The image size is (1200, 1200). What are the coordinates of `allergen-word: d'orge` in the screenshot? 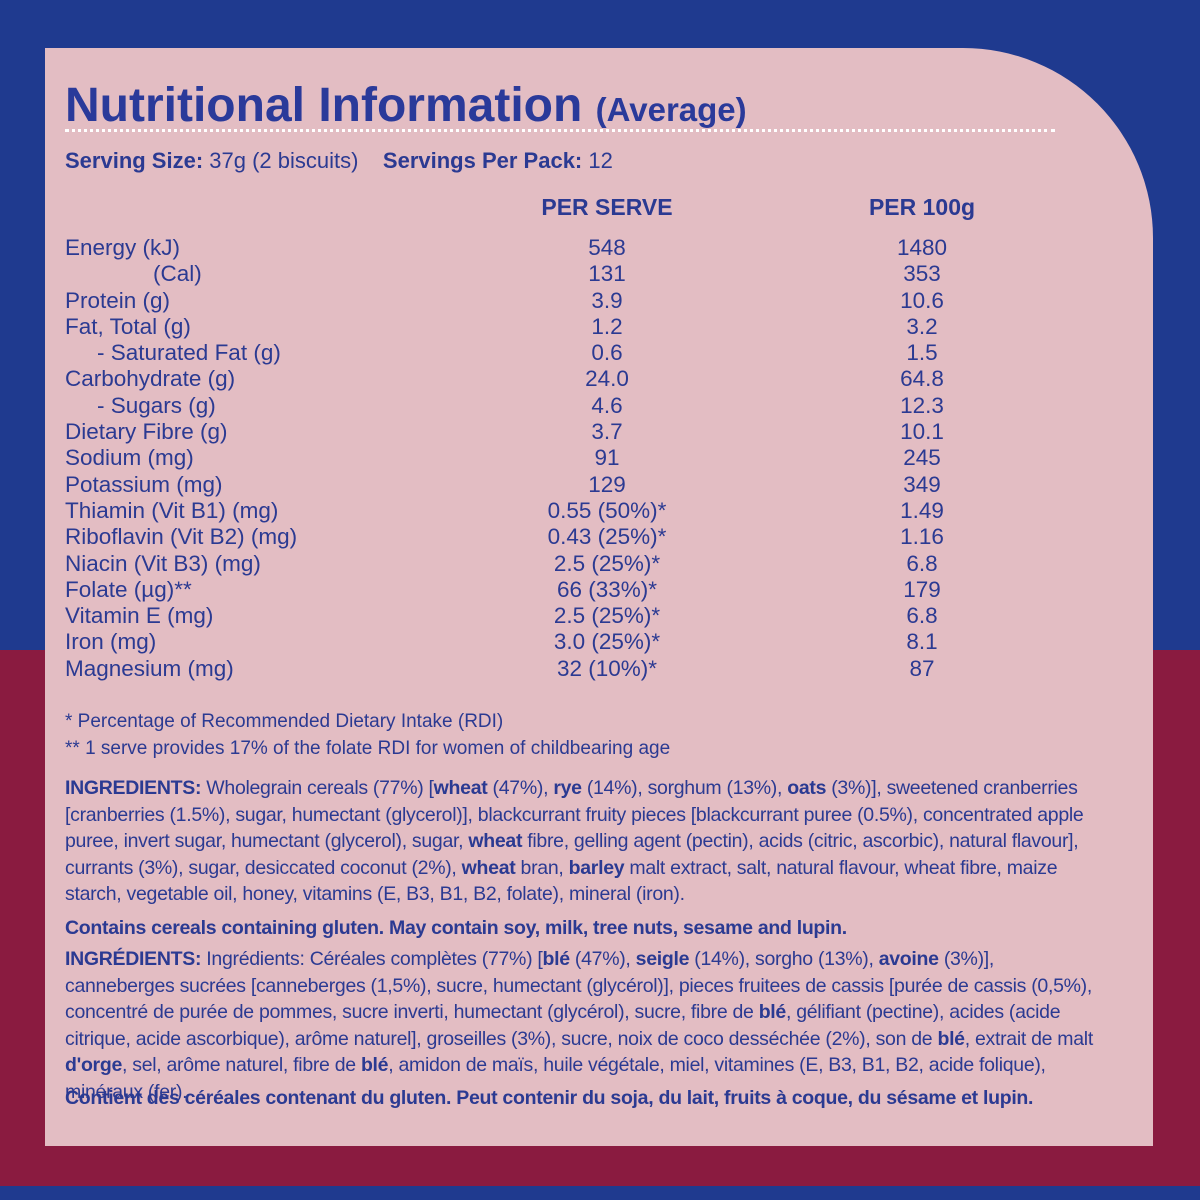 It's located at (94, 1065).